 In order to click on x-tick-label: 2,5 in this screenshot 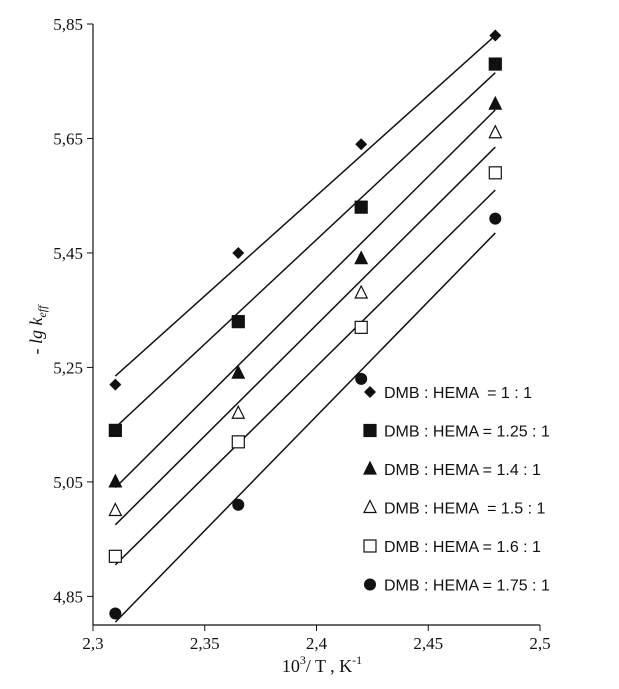, I will do `click(539, 643)`.